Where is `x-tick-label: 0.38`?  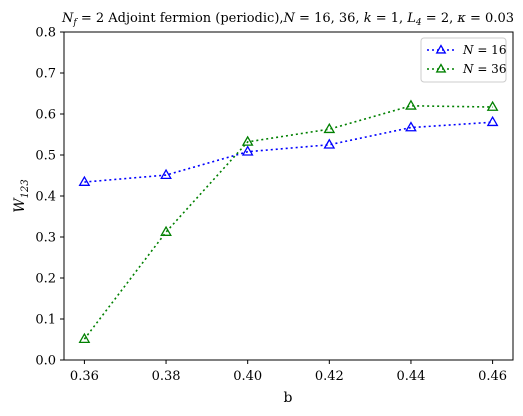 x-tick-label: 0.38 is located at coordinates (166, 376).